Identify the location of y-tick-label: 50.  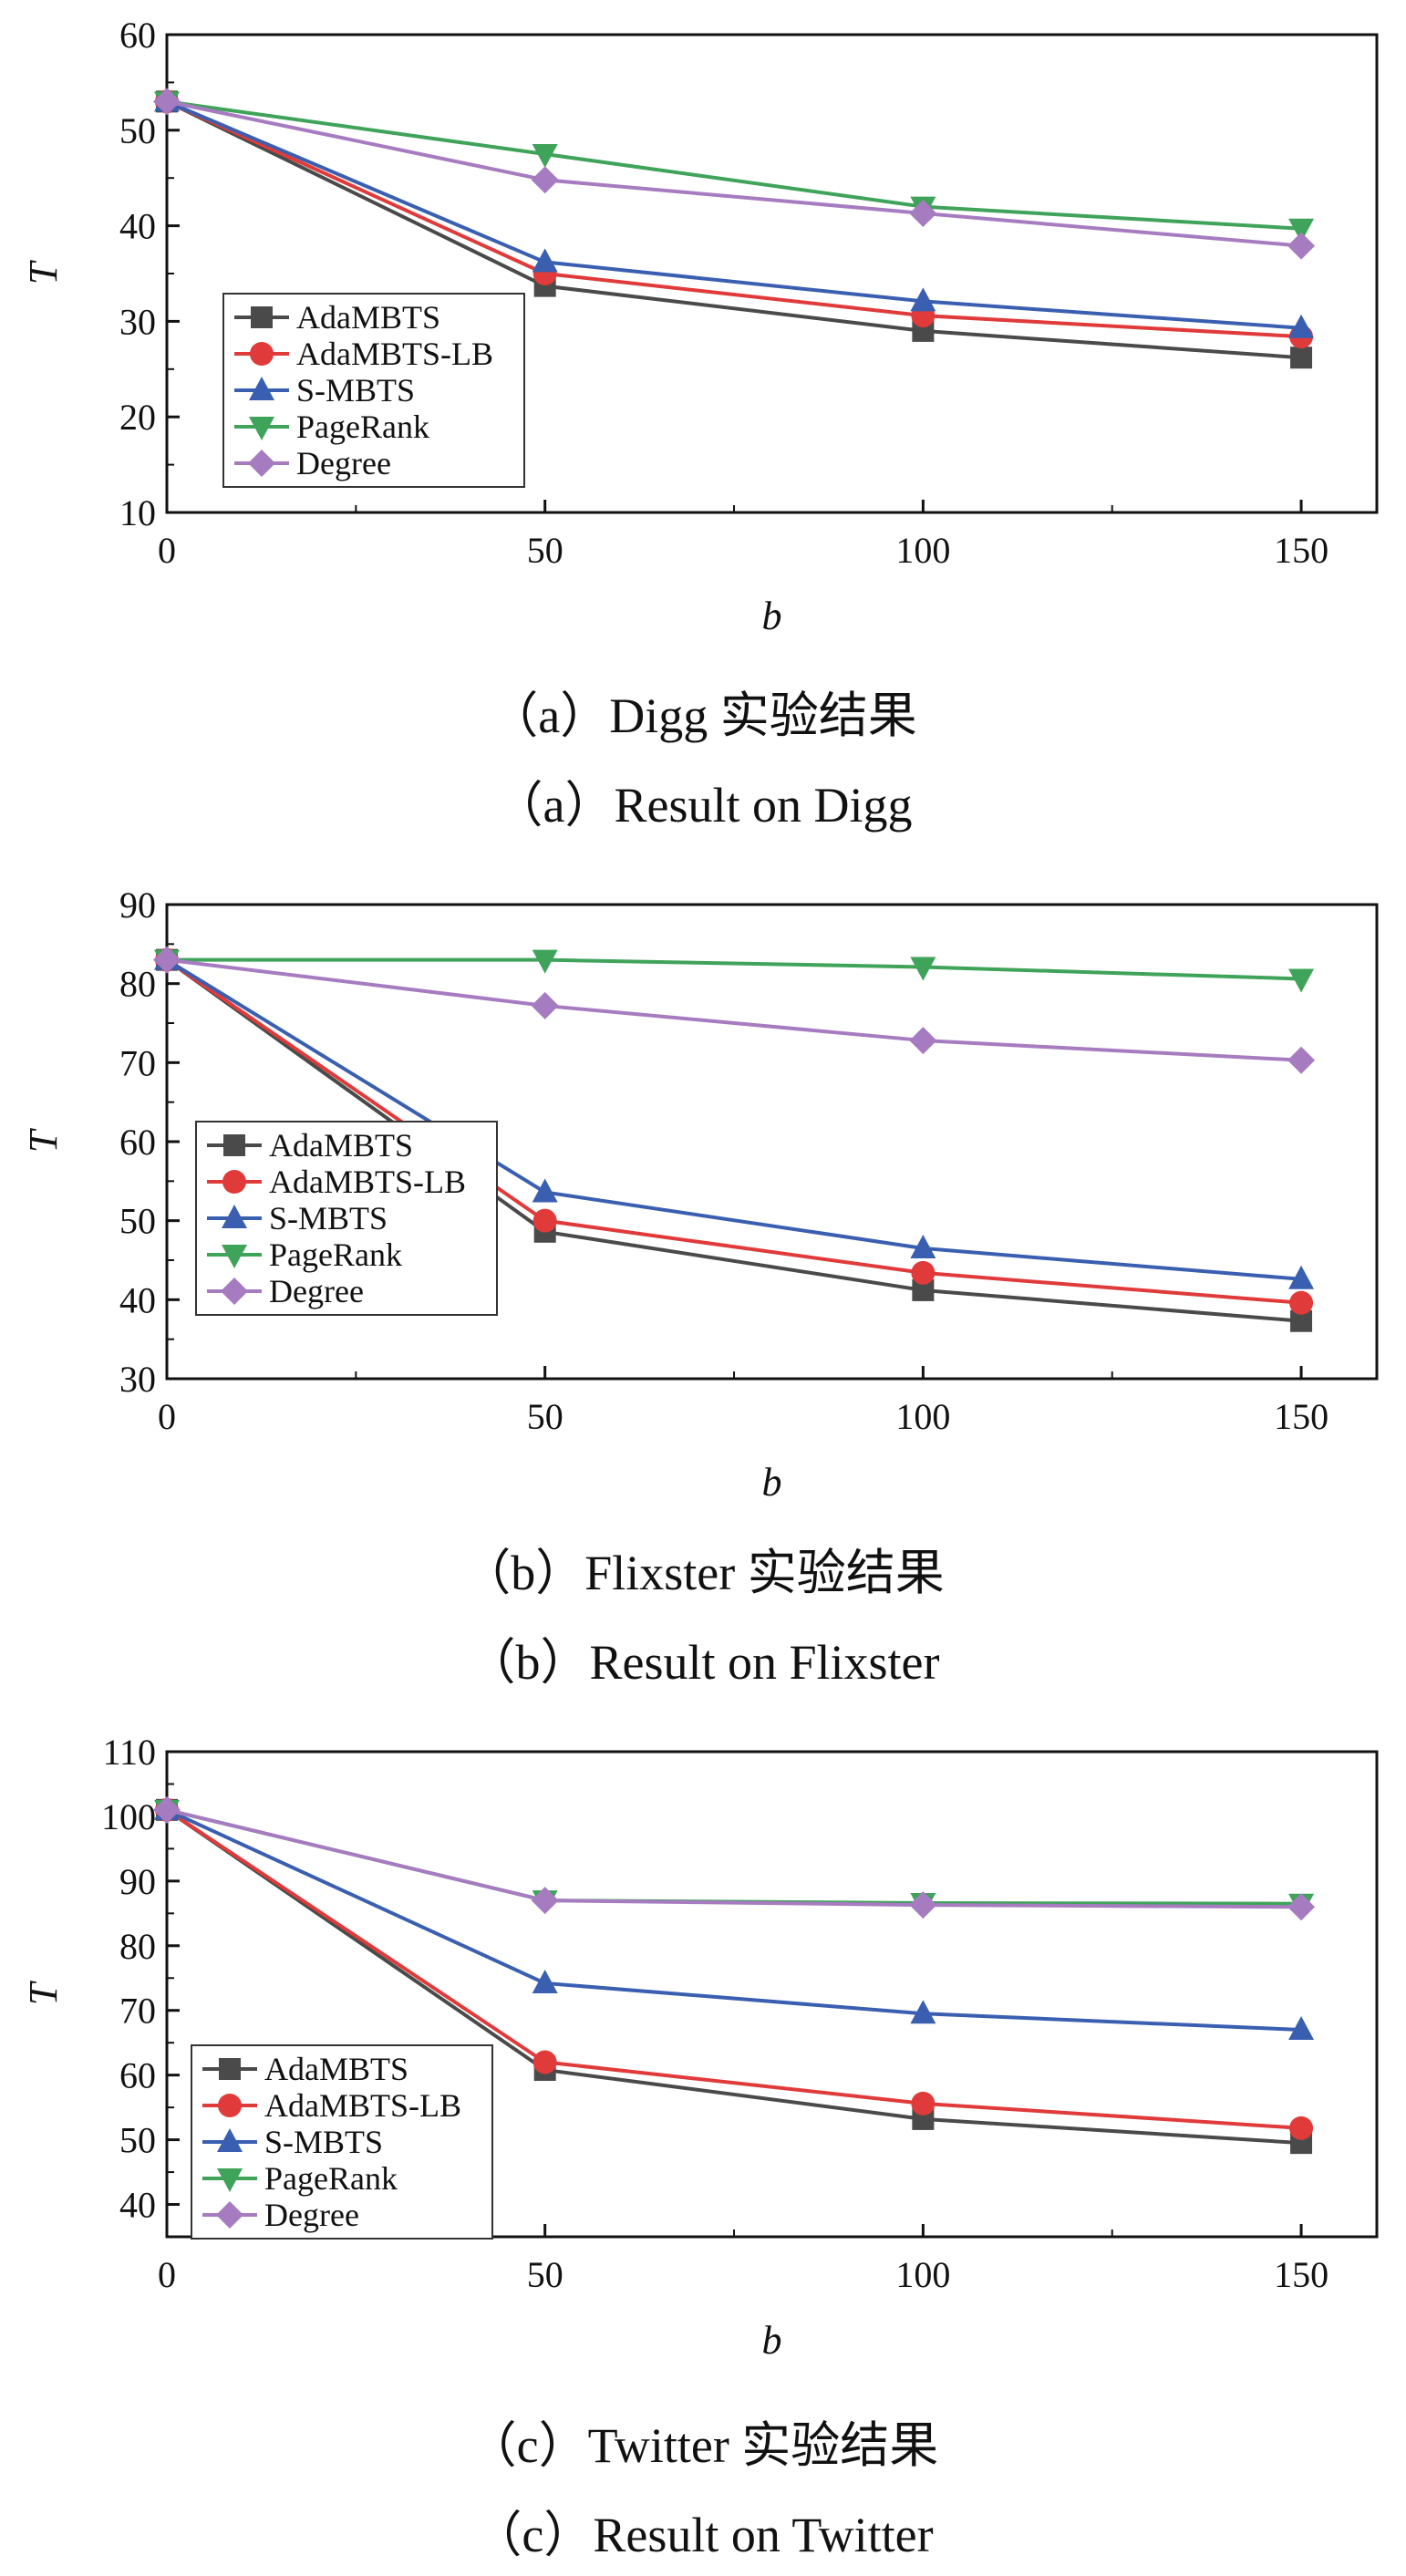
(137, 1221).